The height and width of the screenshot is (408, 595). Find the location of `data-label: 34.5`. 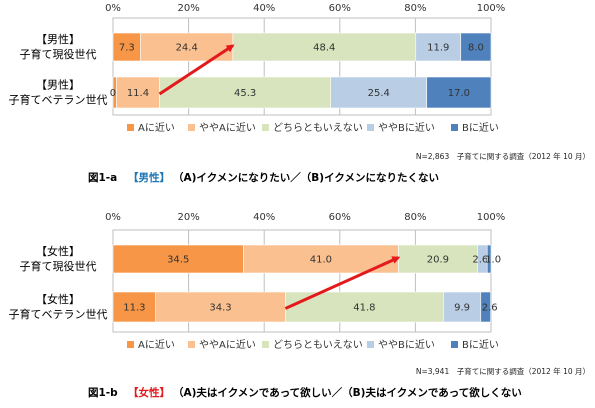

data-label: 34.5 is located at coordinates (178, 260).